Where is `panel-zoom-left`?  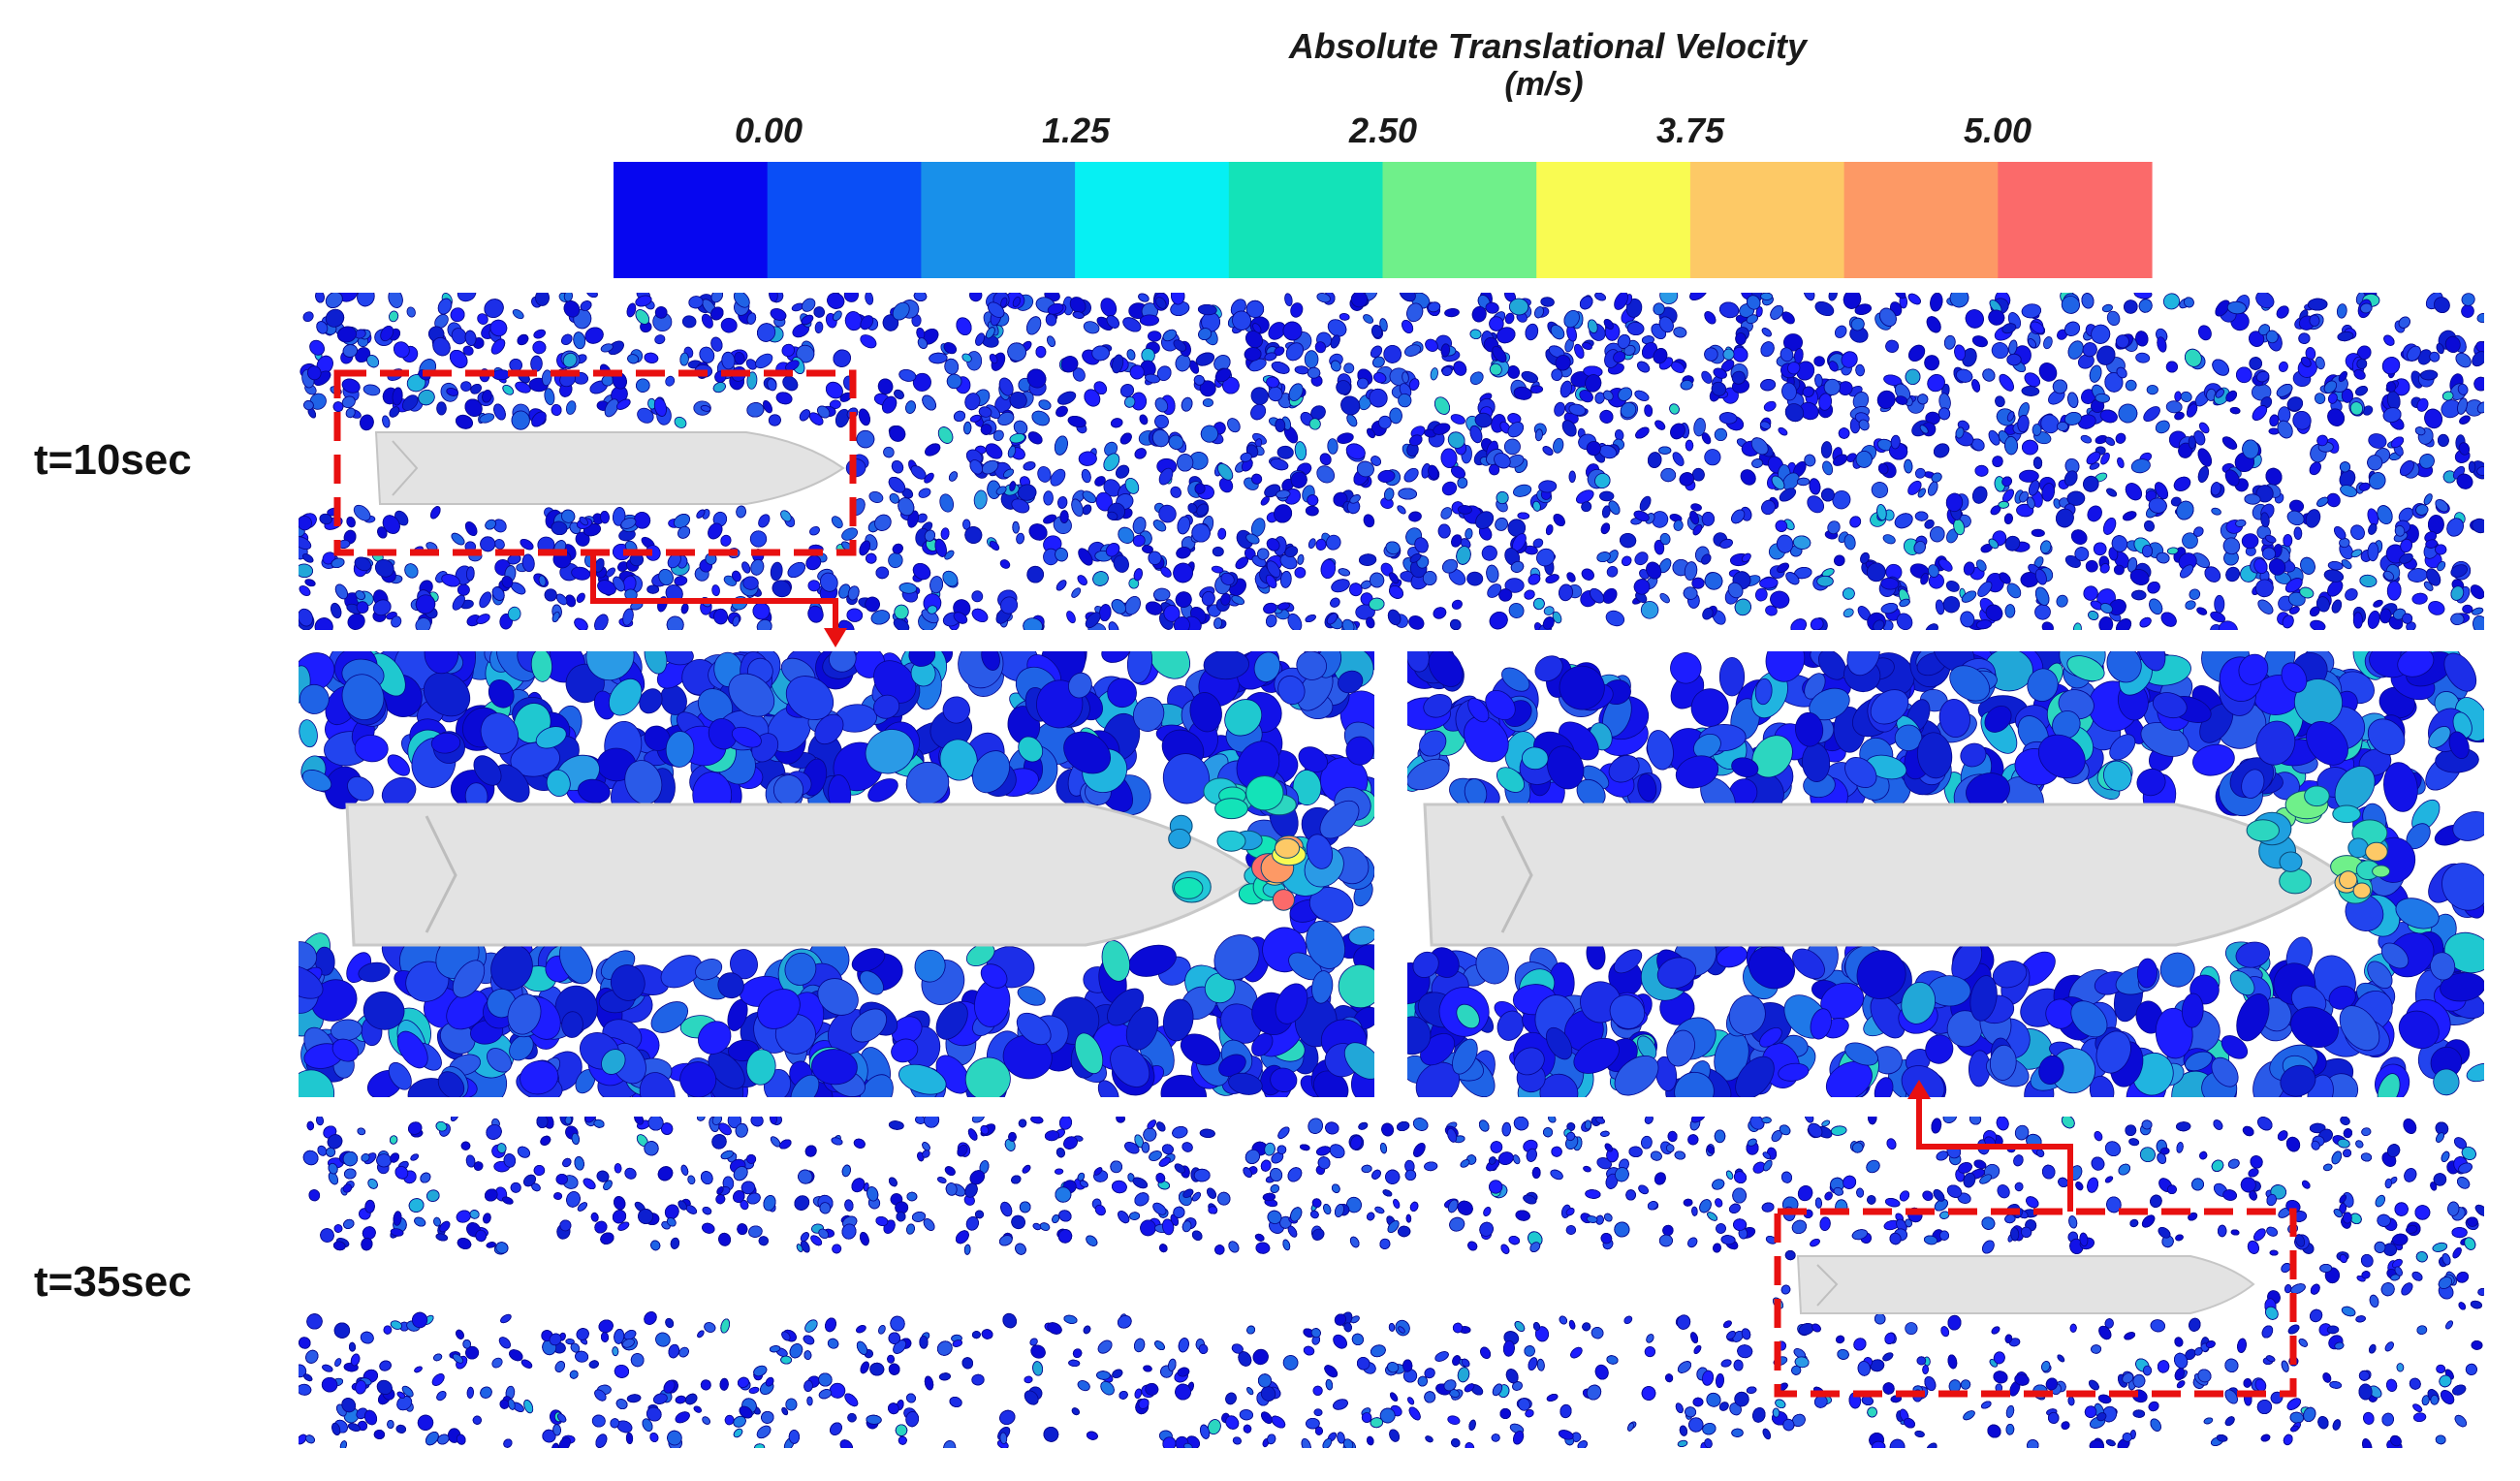
panel-zoom-left is located at coordinates (837, 874).